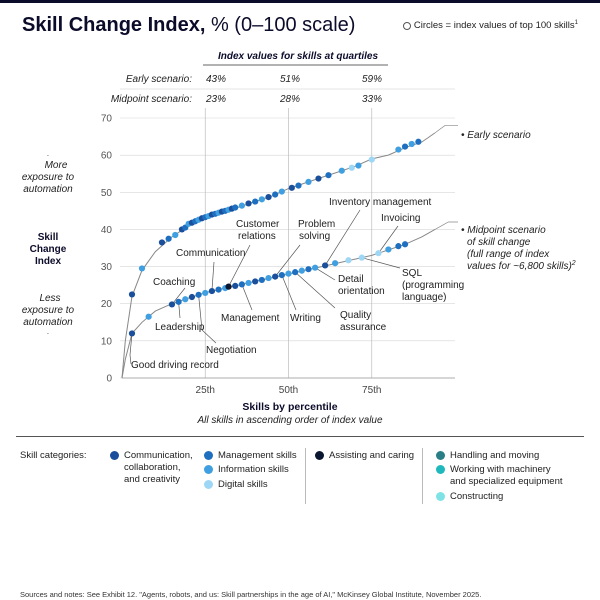 Image resolution: width=600 pixels, height=600 pixels. I want to click on label-sql-1: SQL, so click(412, 273).